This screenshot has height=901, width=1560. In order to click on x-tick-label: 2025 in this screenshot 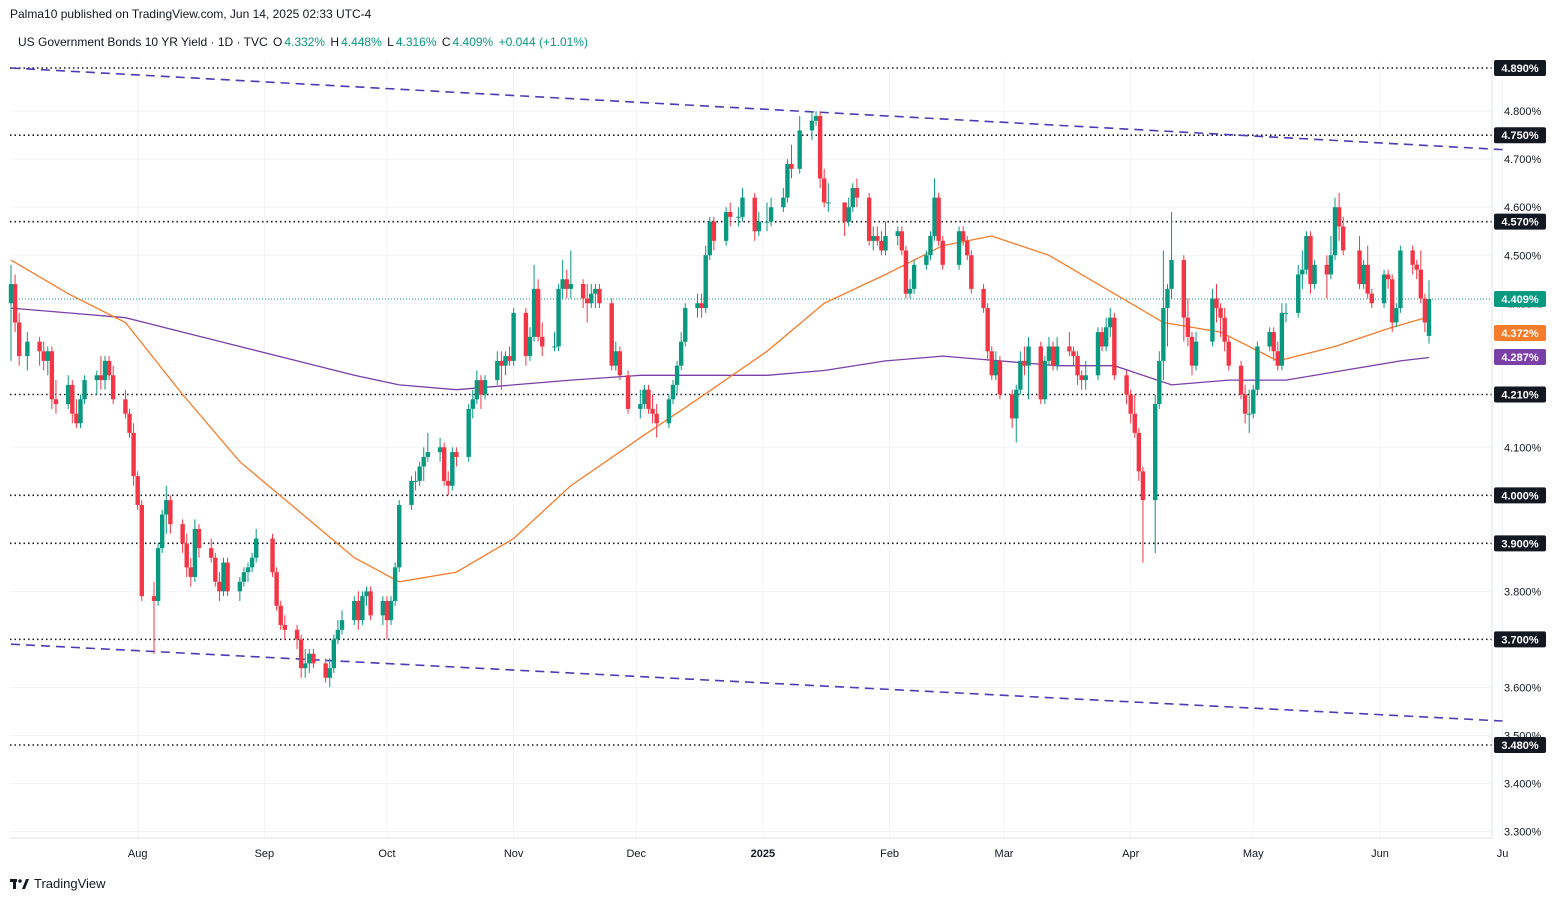, I will do `click(763, 854)`.